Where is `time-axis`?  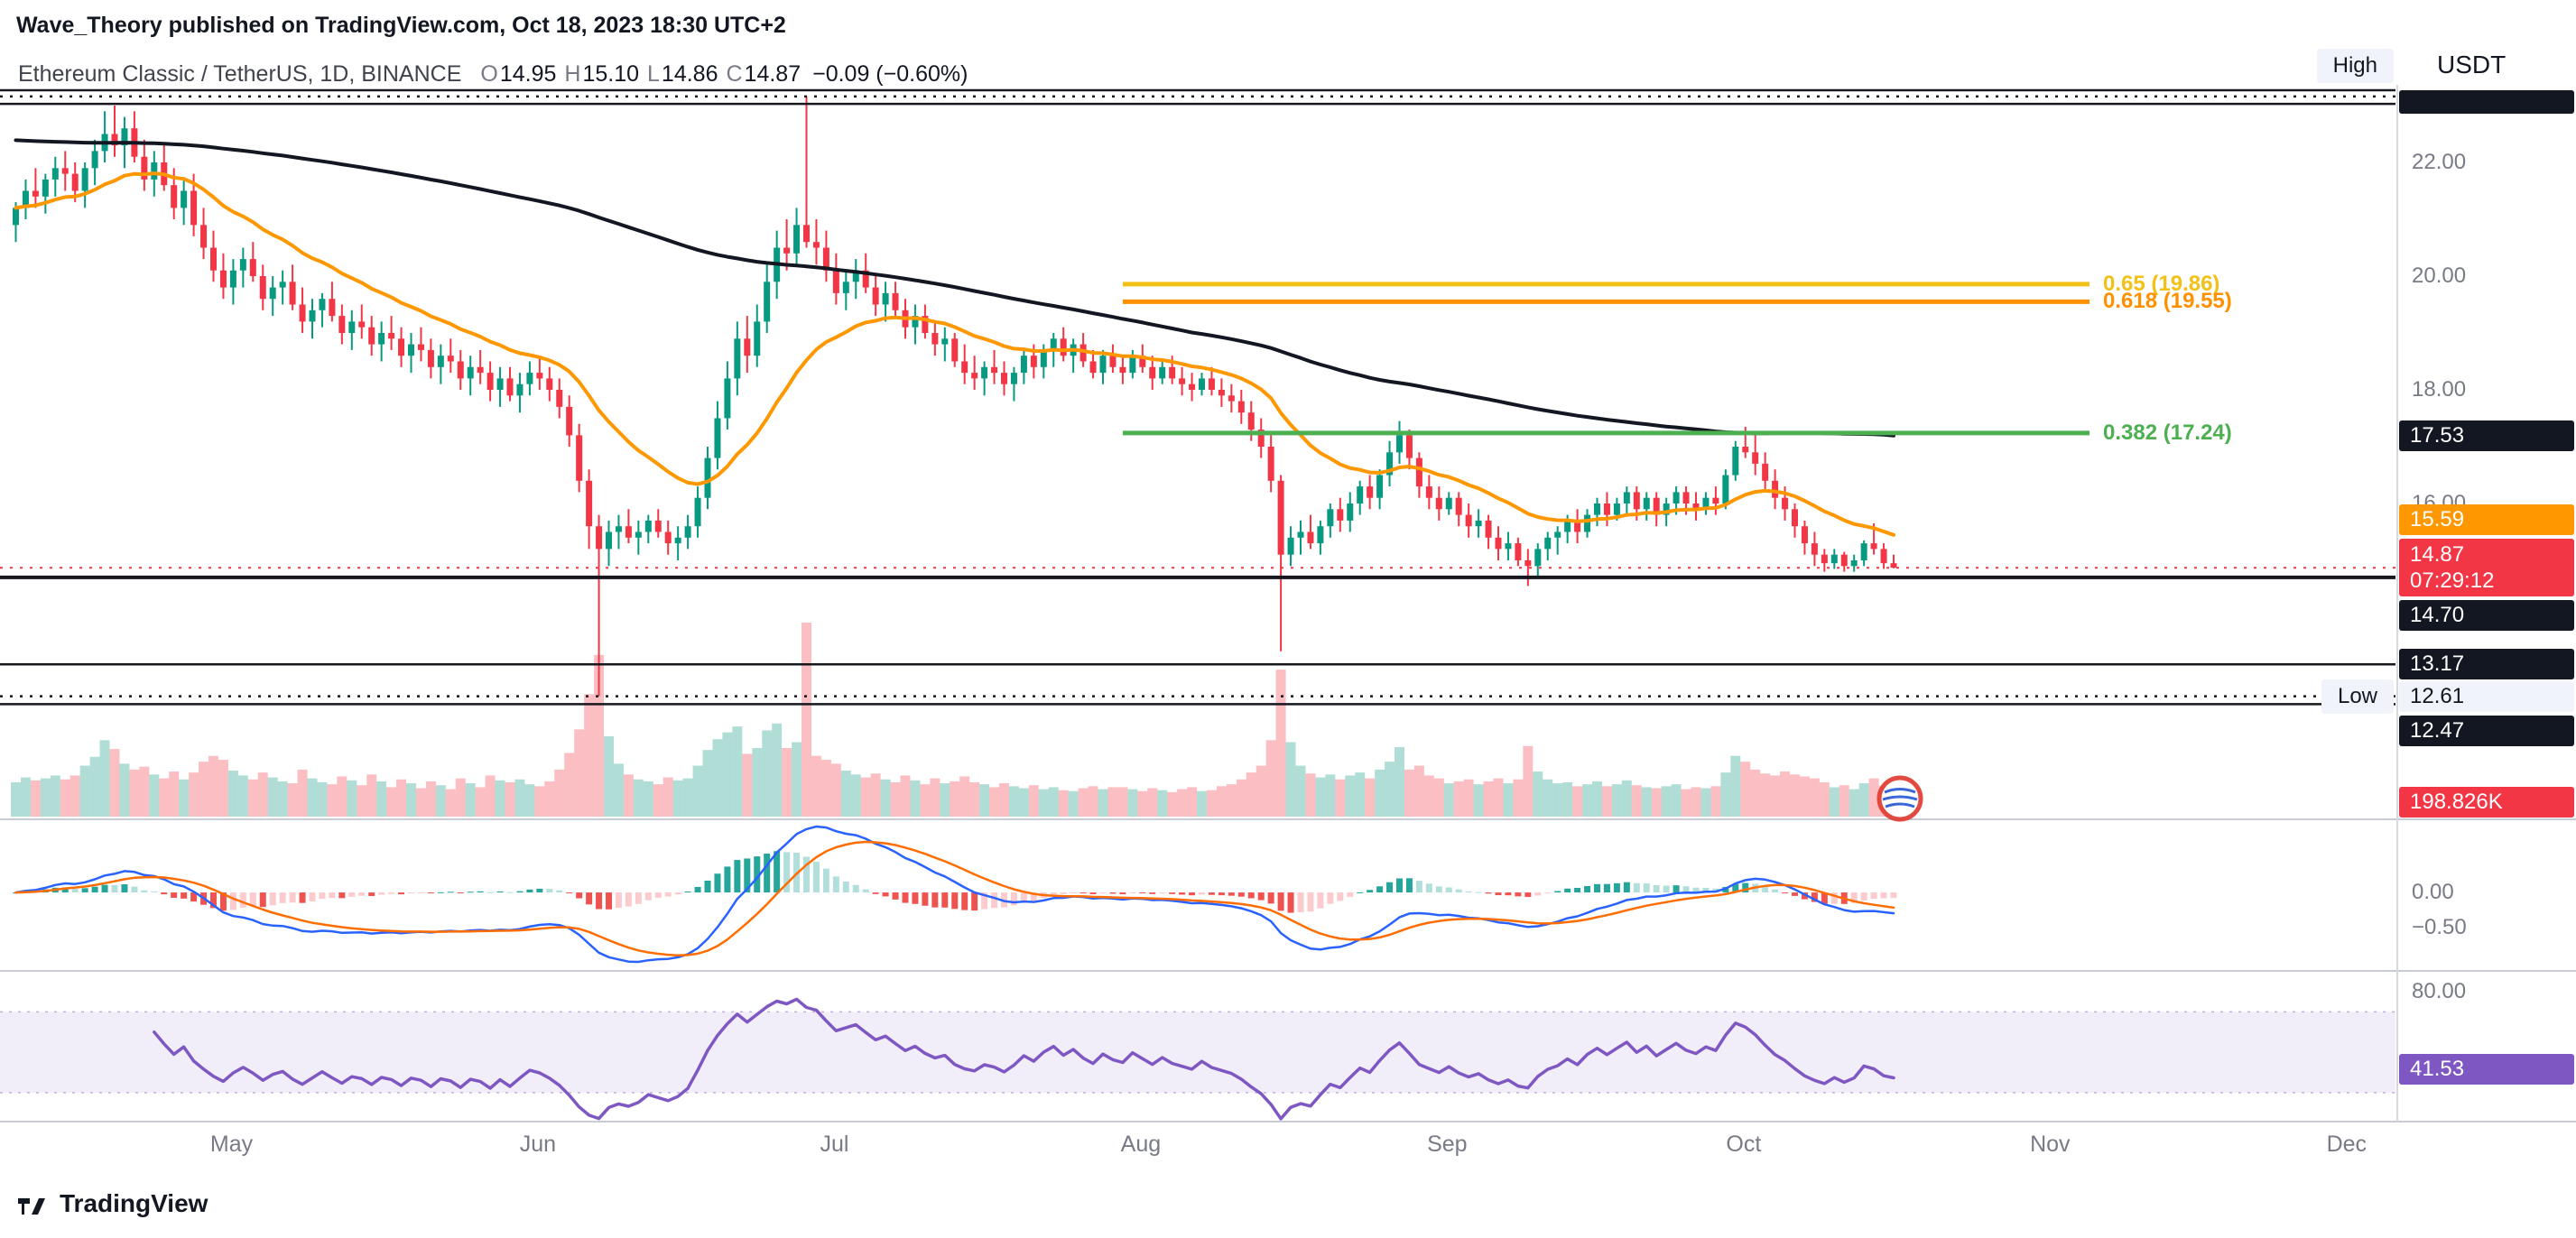
time-axis is located at coordinates (1288, 1150).